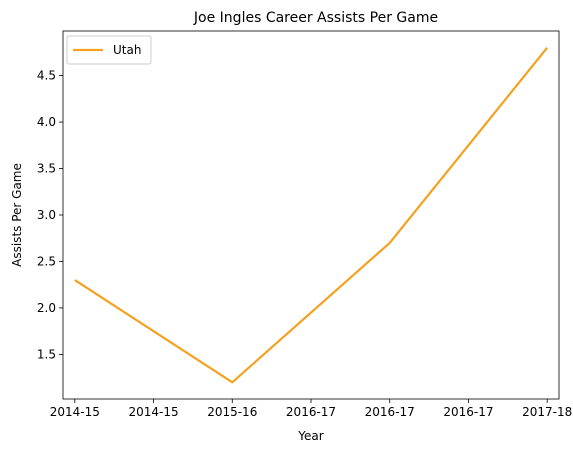 The height and width of the screenshot is (453, 573). Describe the element at coordinates (46, 354) in the screenshot. I see `y-tick-label: 1.5` at that location.